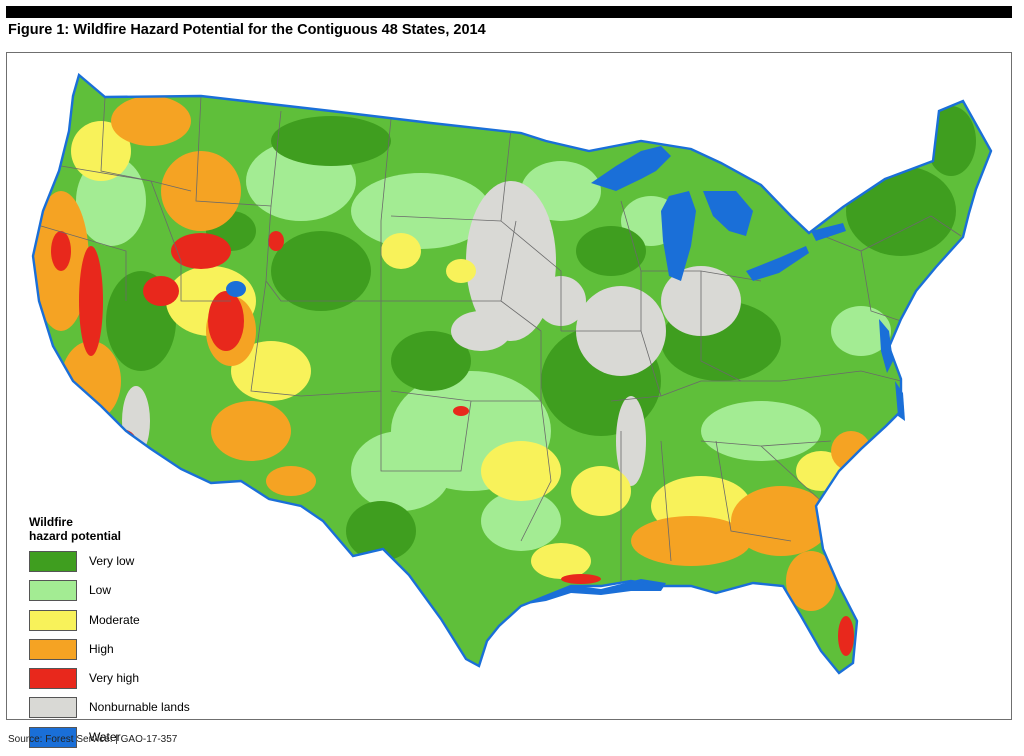 Image resolution: width=1024 pixels, height=756 pixels. What do you see at coordinates (100, 590) in the screenshot?
I see `legend-label-low: Low` at bounding box center [100, 590].